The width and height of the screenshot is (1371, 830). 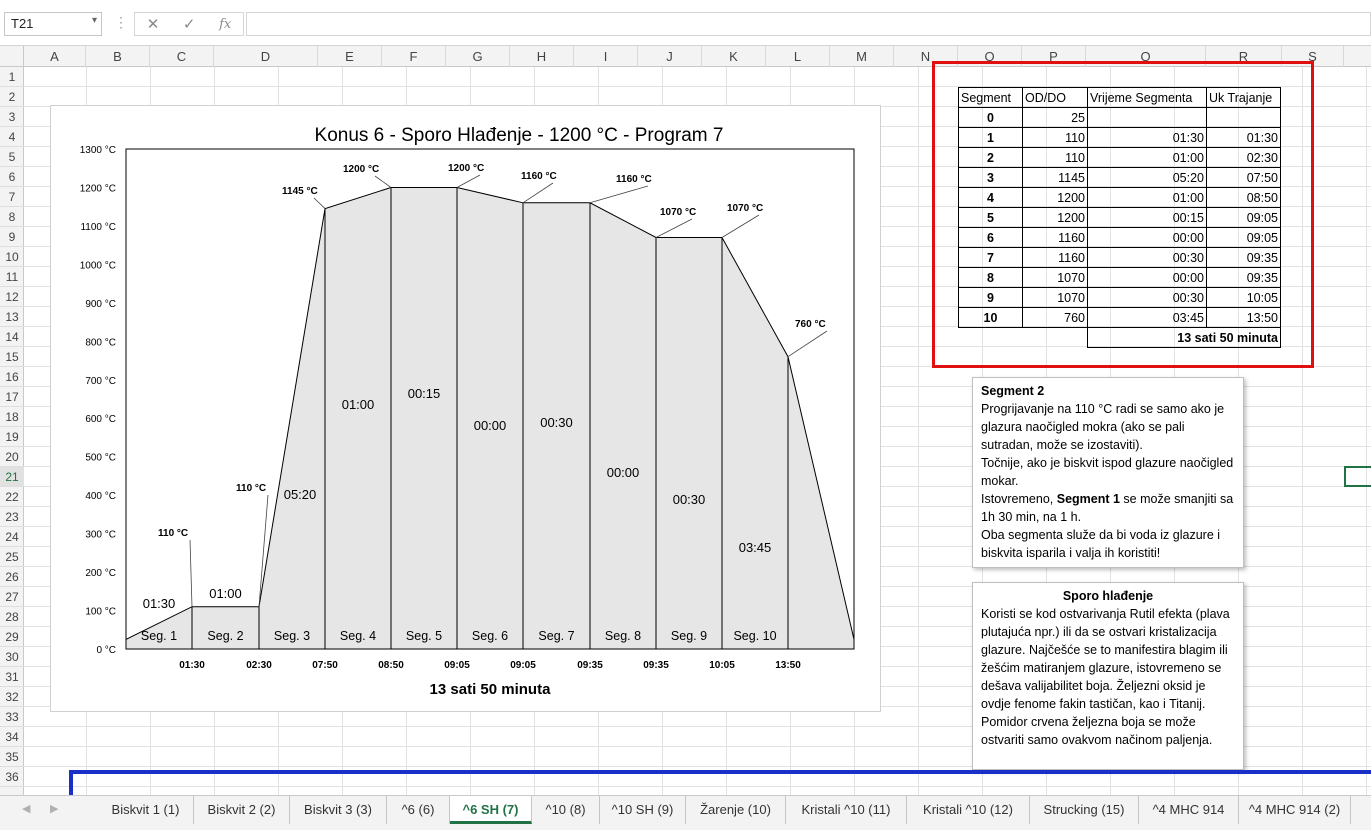 What do you see at coordinates (990, 177) in the screenshot?
I see `table-cell: 3` at bounding box center [990, 177].